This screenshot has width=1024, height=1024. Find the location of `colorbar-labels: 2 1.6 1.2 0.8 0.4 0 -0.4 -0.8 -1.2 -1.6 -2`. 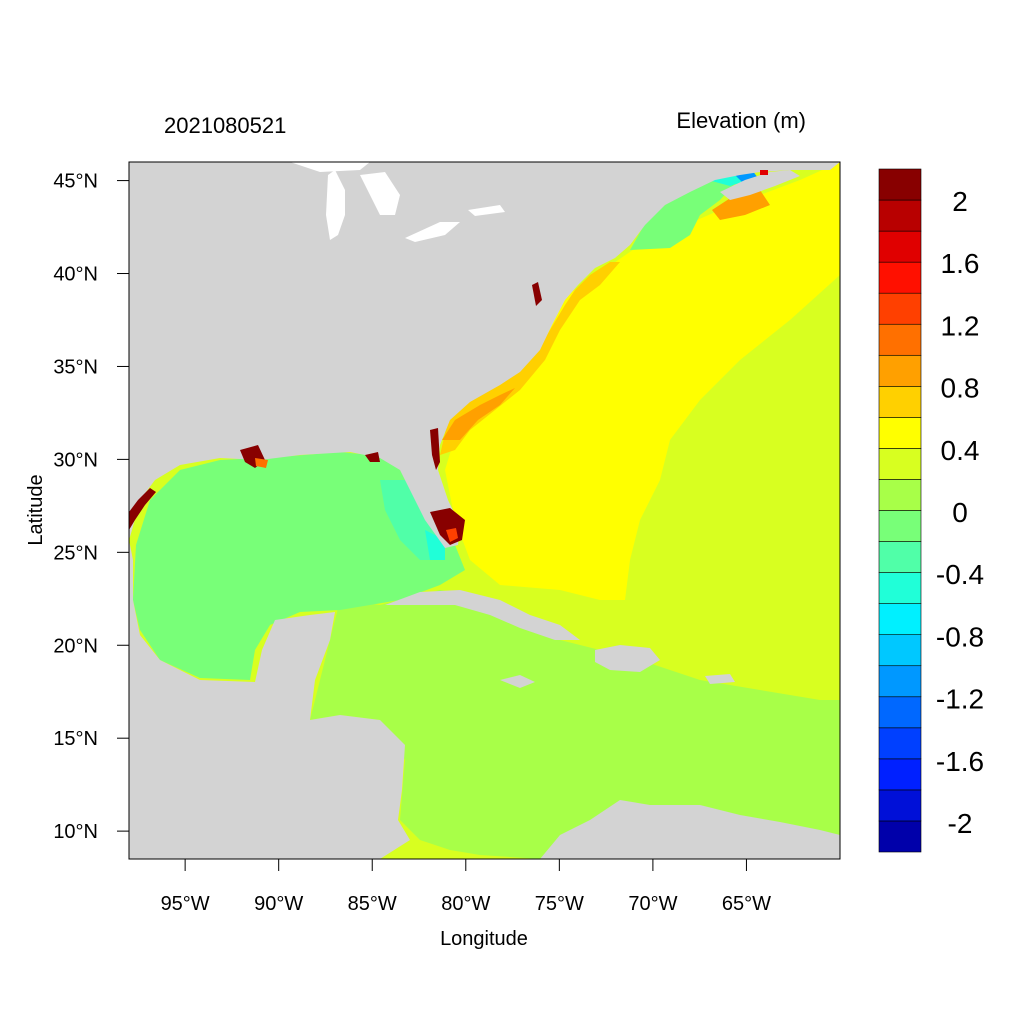

colorbar-labels: 2 1.6 1.2 0.8 0.4 0 -0.4 -0.8 -1.2 -1.6 -2 is located at coordinates (960, 512).